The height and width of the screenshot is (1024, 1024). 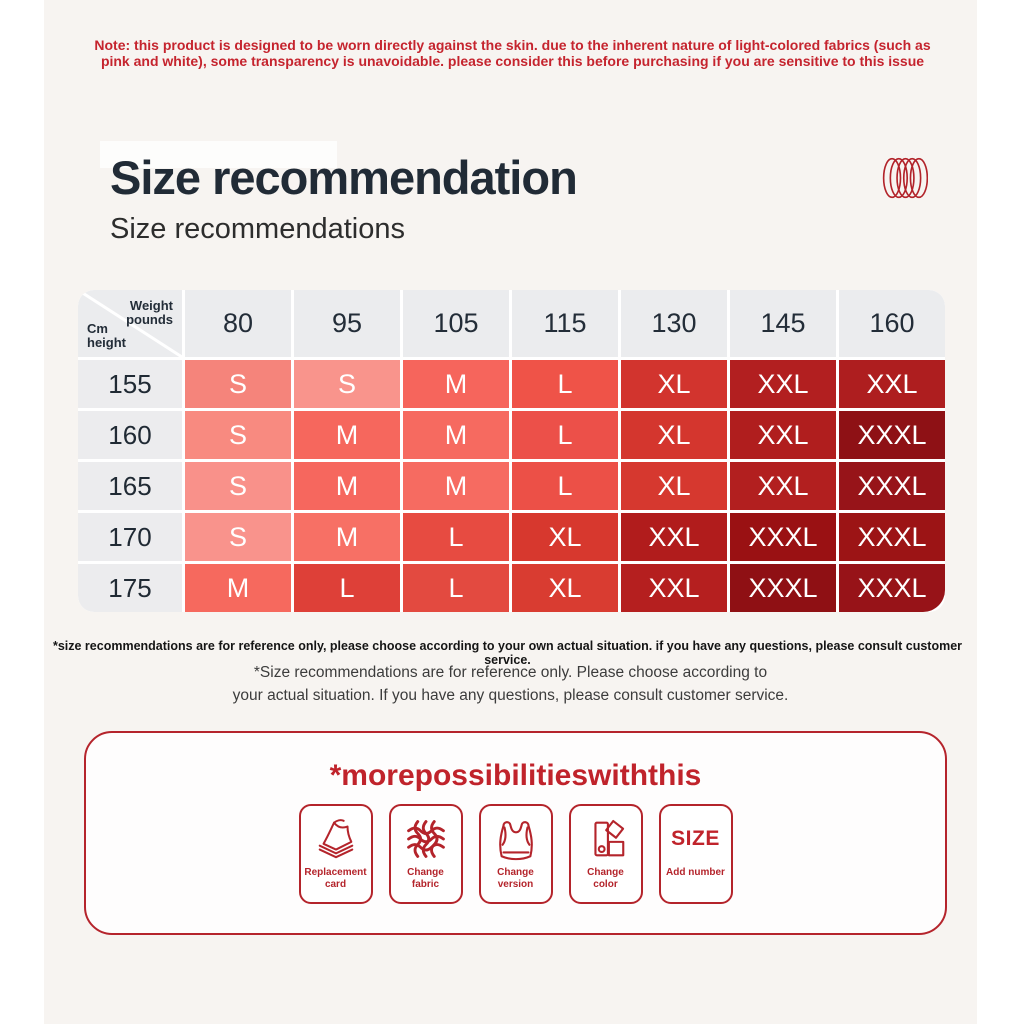 What do you see at coordinates (106, 335) in the screenshot?
I see `height-axis-label: Cm height` at bounding box center [106, 335].